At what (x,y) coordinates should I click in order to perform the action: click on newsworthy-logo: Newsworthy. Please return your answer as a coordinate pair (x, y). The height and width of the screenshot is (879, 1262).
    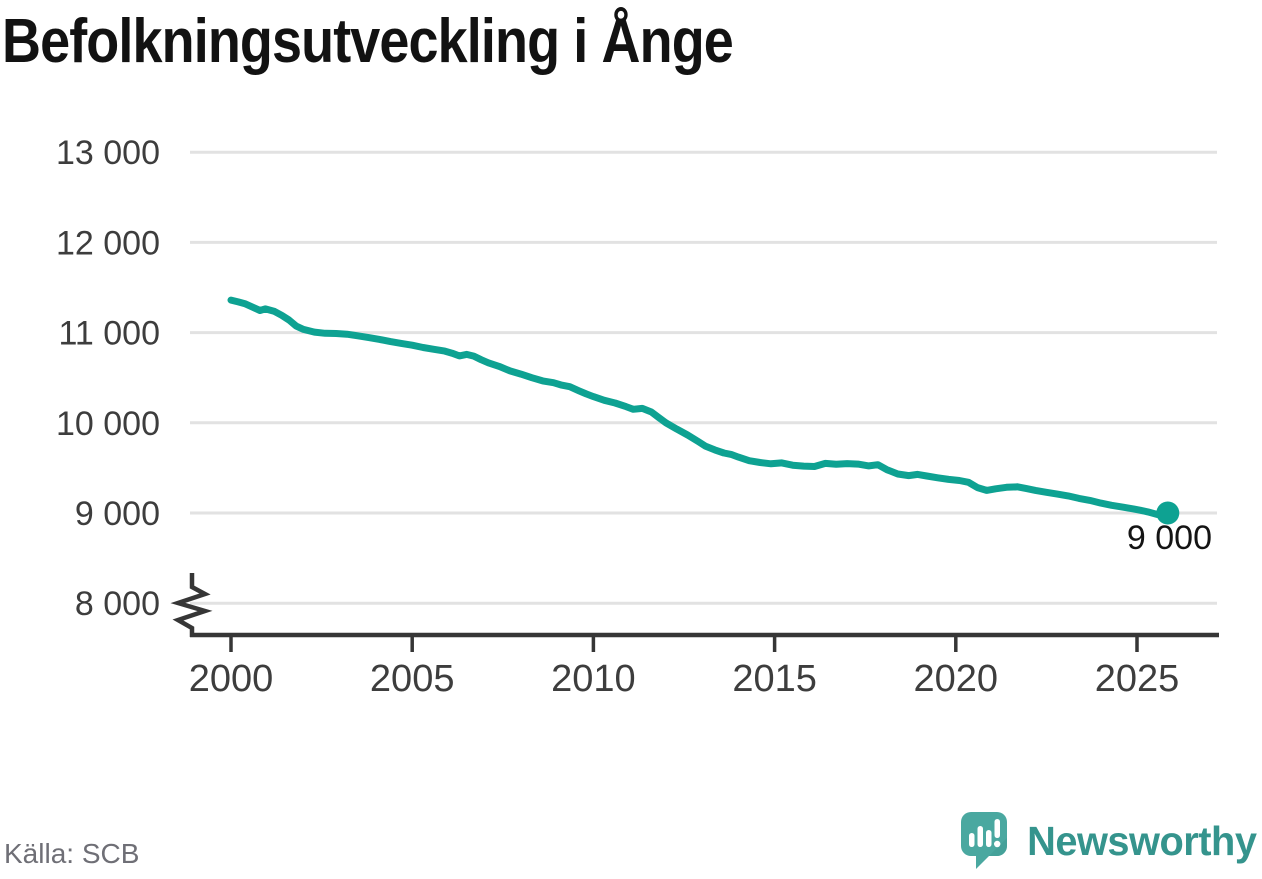
    Looking at the image, I should click on (1108, 841).